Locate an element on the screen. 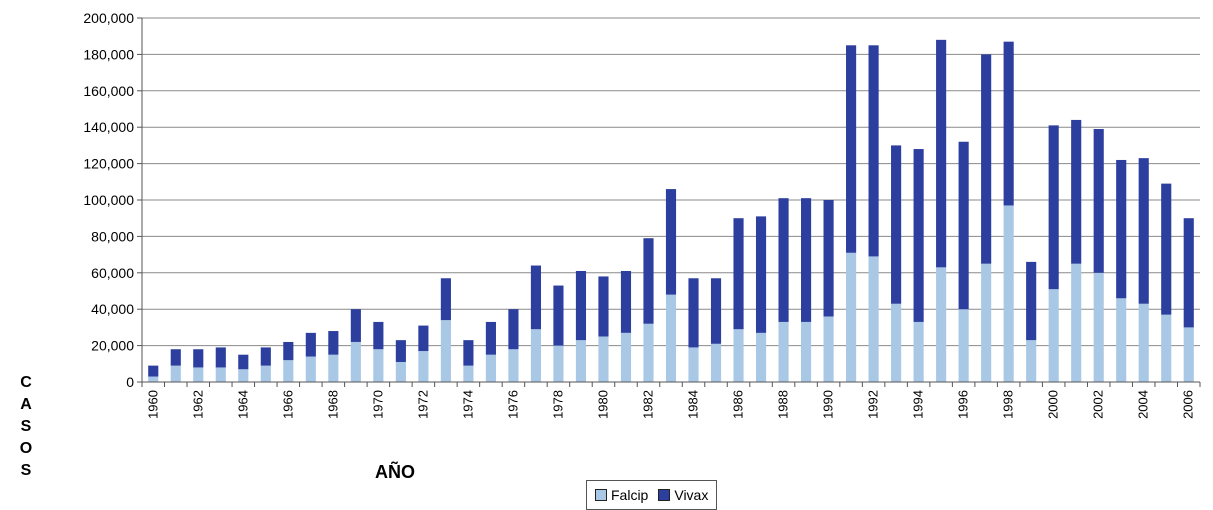  x-tick-label: 1980 is located at coordinates (602, 404).